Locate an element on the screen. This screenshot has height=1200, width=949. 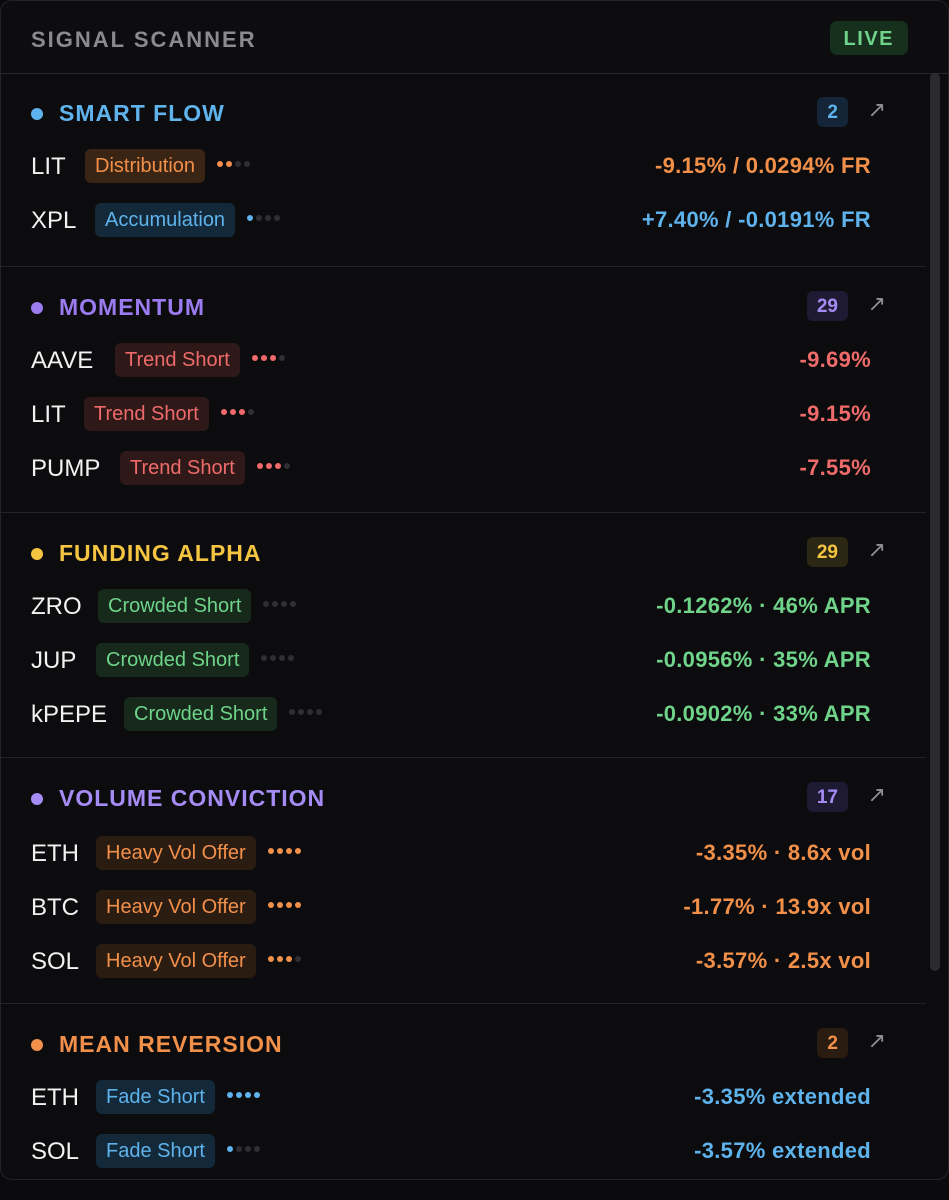
live-badge: LIVE is located at coordinates (868, 38).